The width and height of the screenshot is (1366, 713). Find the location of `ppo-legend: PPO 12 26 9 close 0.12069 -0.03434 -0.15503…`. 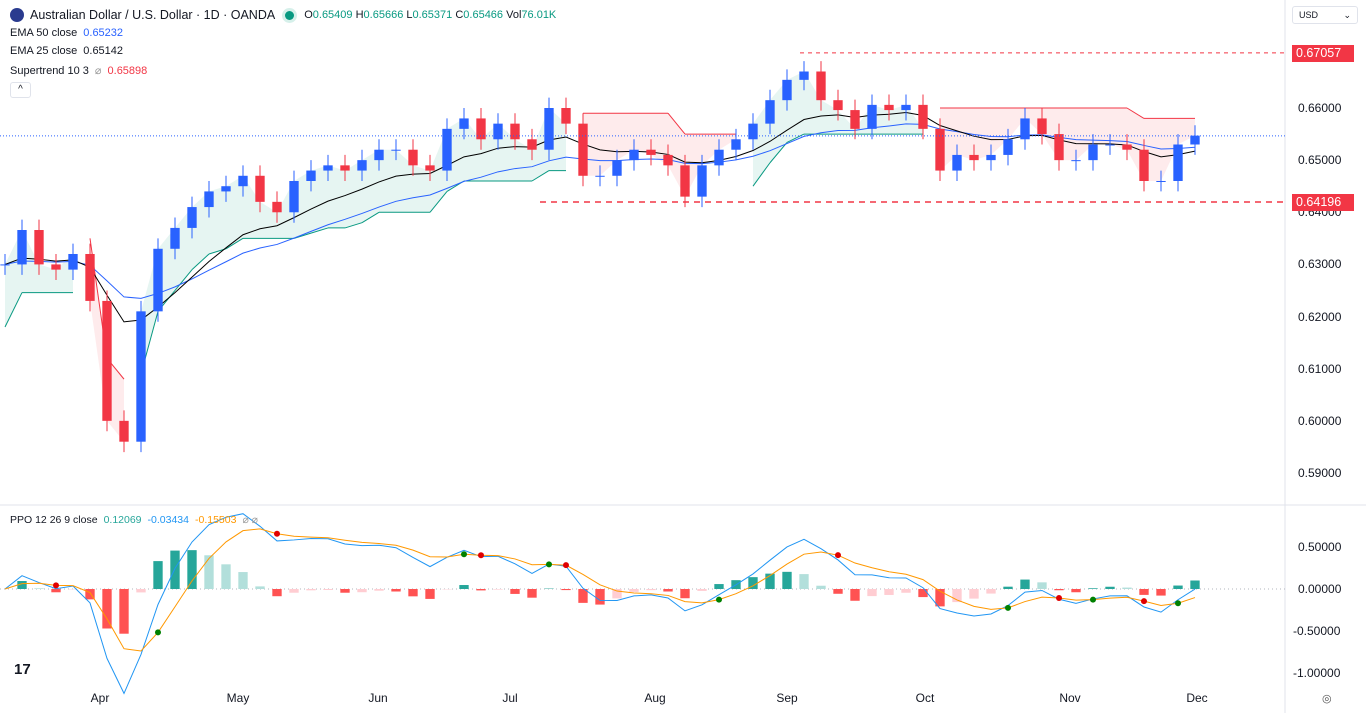

ppo-legend: PPO 12 26 9 close 0.12069 -0.03434 -0.15503… is located at coordinates (134, 520).